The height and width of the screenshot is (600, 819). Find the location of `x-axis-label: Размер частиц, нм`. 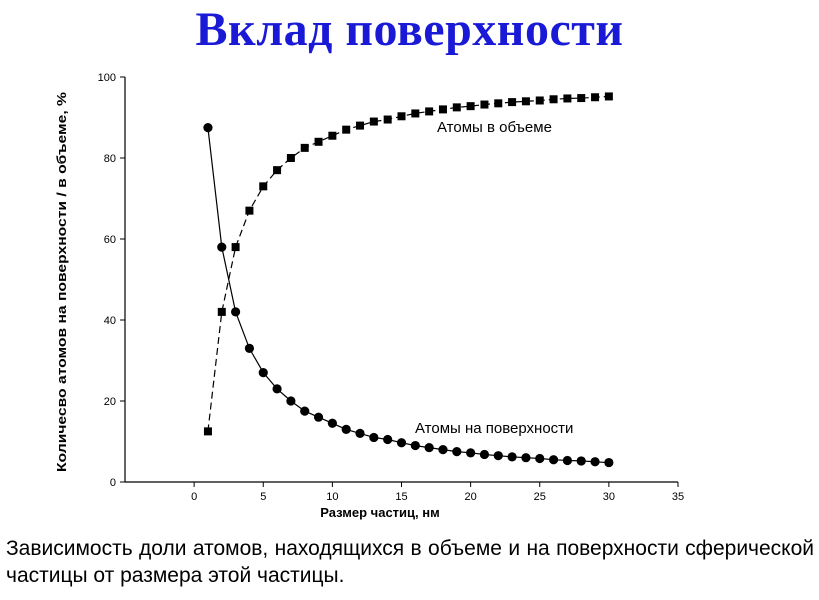

x-axis-label: Размер частиц, нм is located at coordinates (379, 512).